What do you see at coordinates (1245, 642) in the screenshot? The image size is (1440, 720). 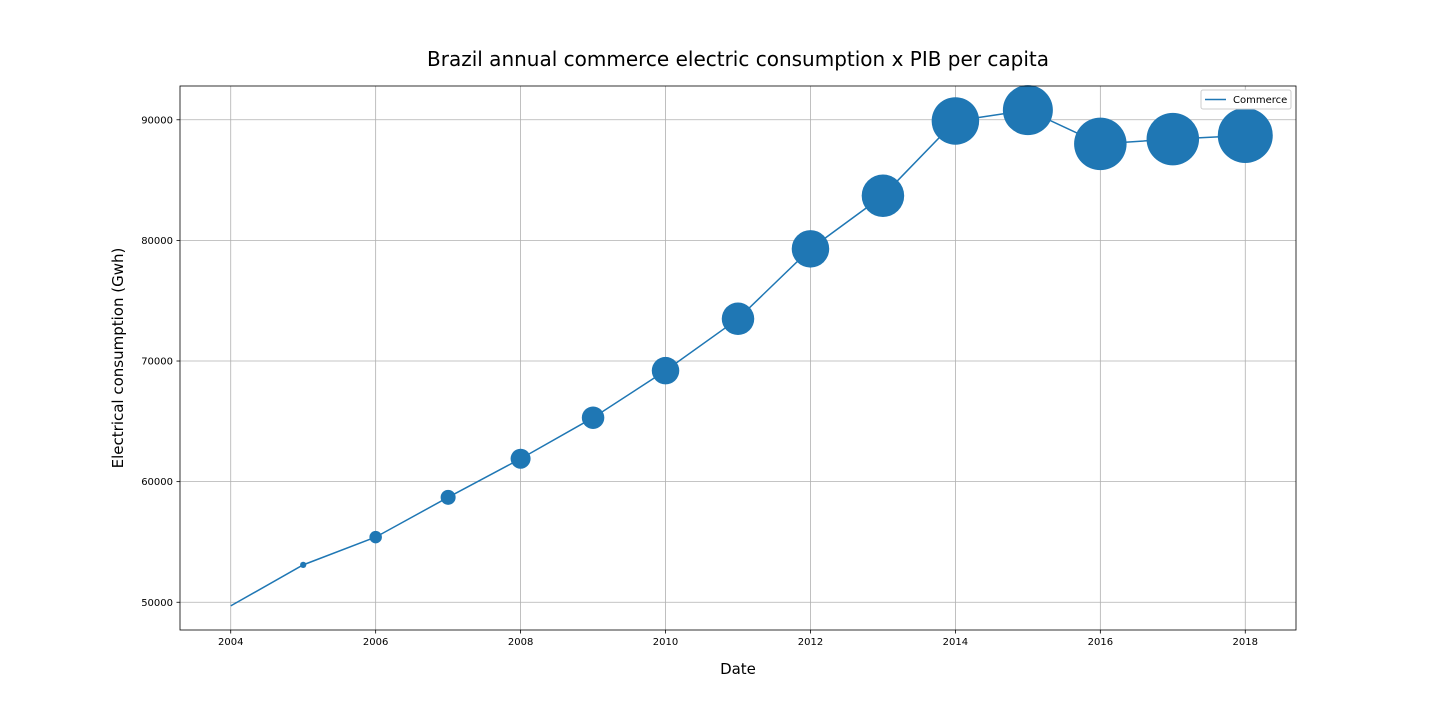 I see `x-tick-label: 2018` at bounding box center [1245, 642].